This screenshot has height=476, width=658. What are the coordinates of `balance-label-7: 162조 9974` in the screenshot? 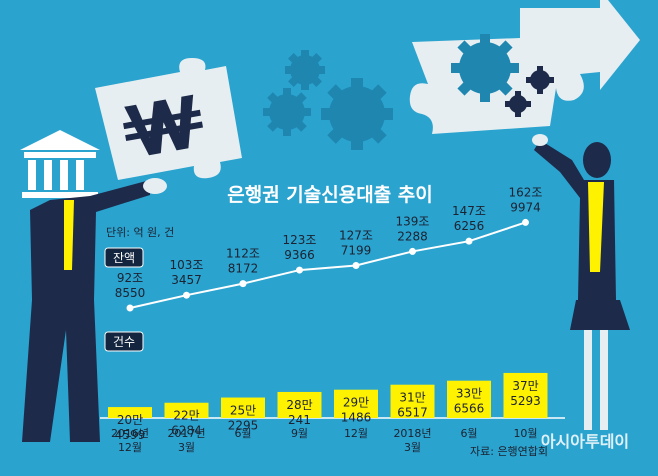 It's located at (526, 199).